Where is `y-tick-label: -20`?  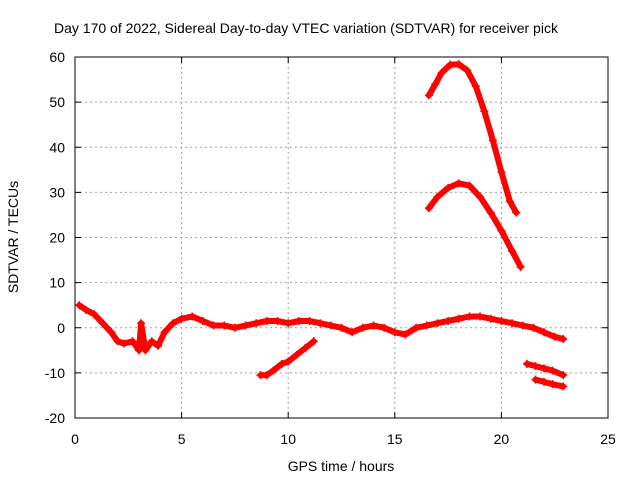 y-tick-label: -20 is located at coordinates (55, 418).